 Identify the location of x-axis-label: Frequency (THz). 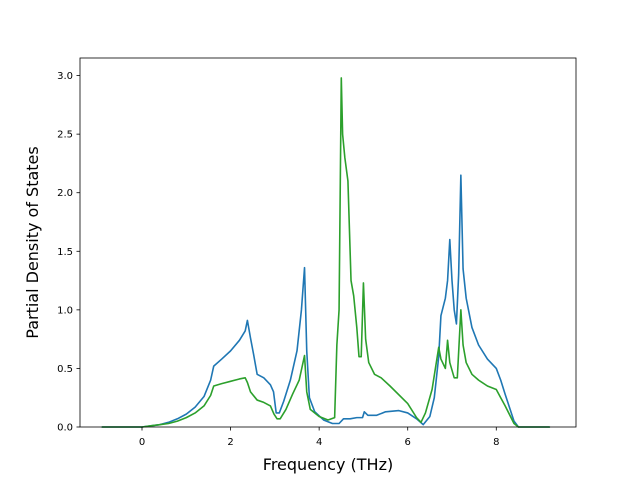
(328, 464).